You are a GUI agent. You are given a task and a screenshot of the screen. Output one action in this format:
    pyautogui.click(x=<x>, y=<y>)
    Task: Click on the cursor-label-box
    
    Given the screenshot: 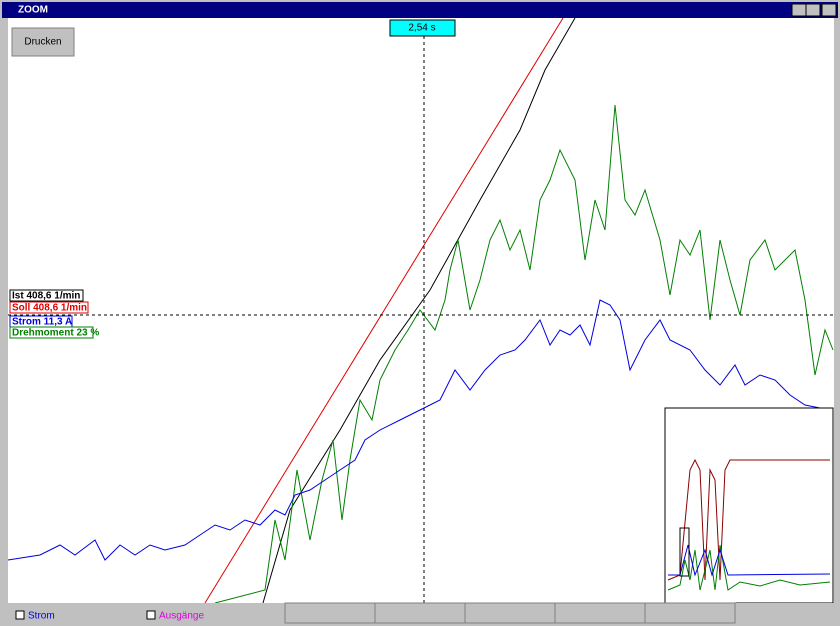 What is the action you would take?
    pyautogui.click(x=422, y=28)
    